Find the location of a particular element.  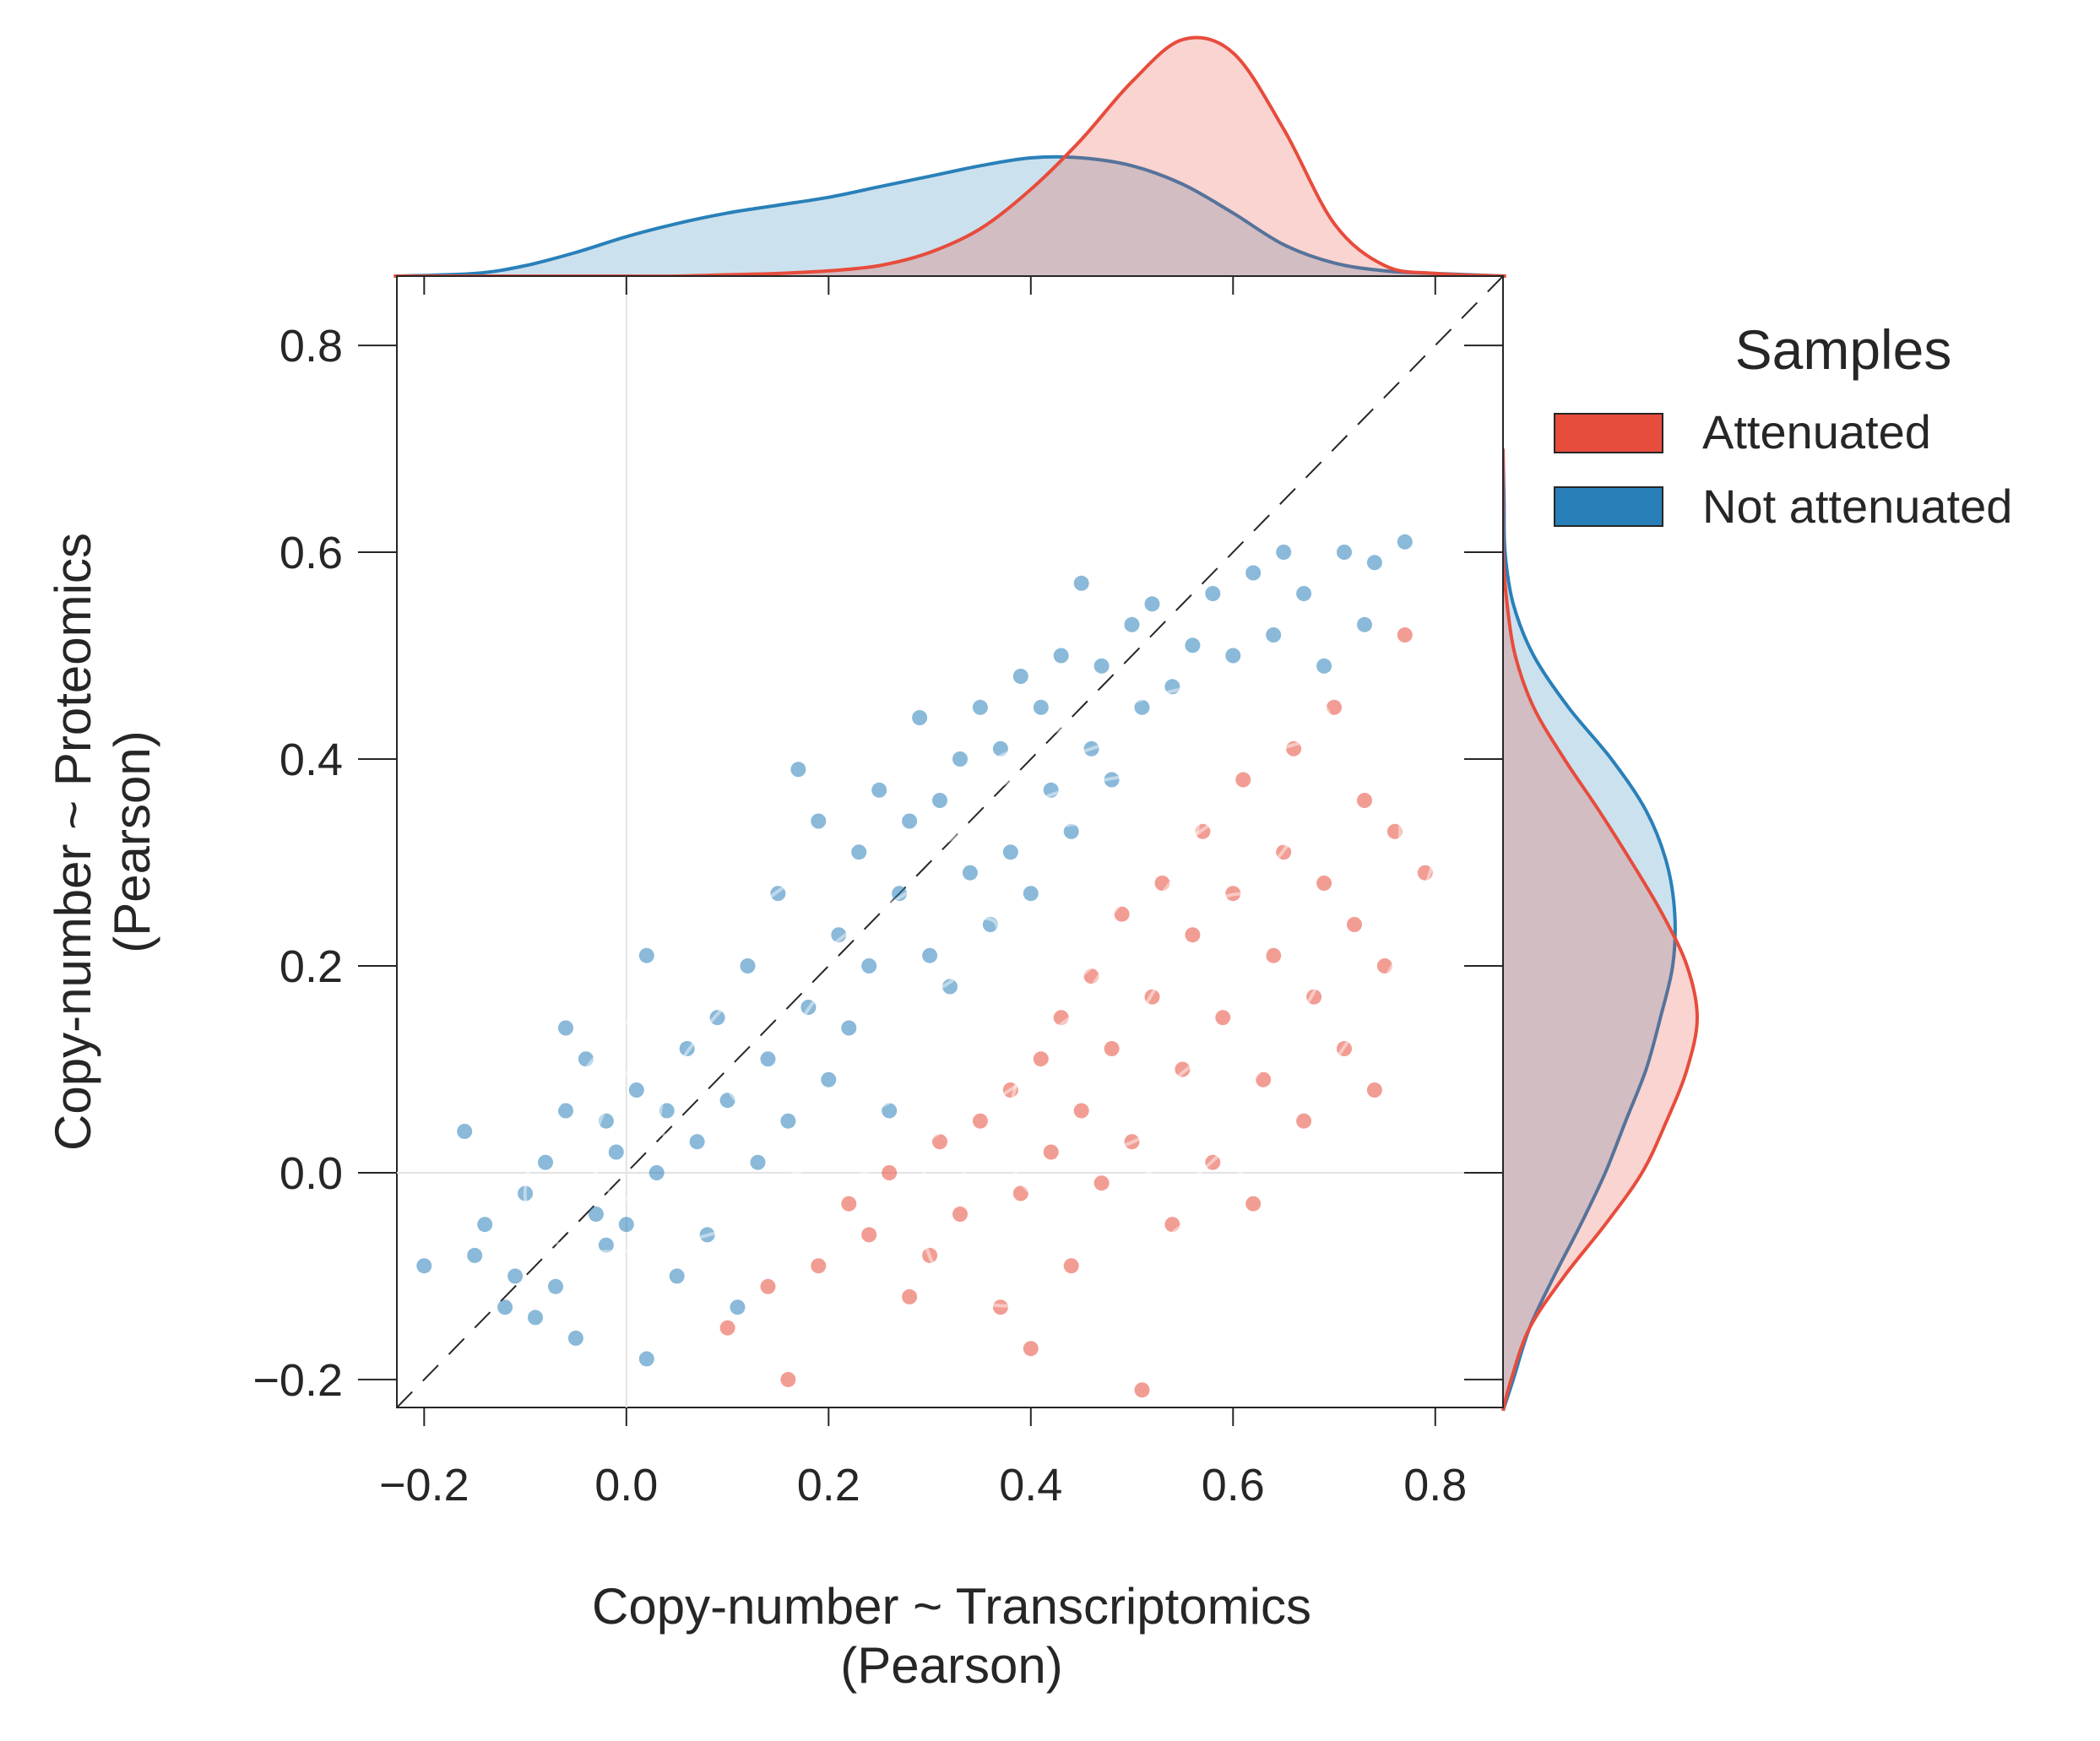

contour-not-attenuated is located at coordinates (930, 966).